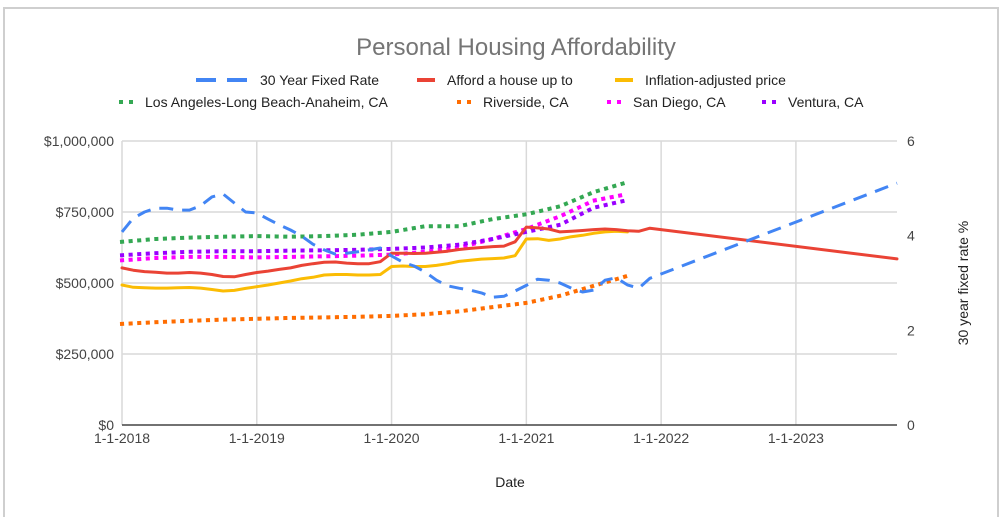  Describe the element at coordinates (796, 438) in the screenshot. I see `x-tick-label: 1-1-2023` at that location.